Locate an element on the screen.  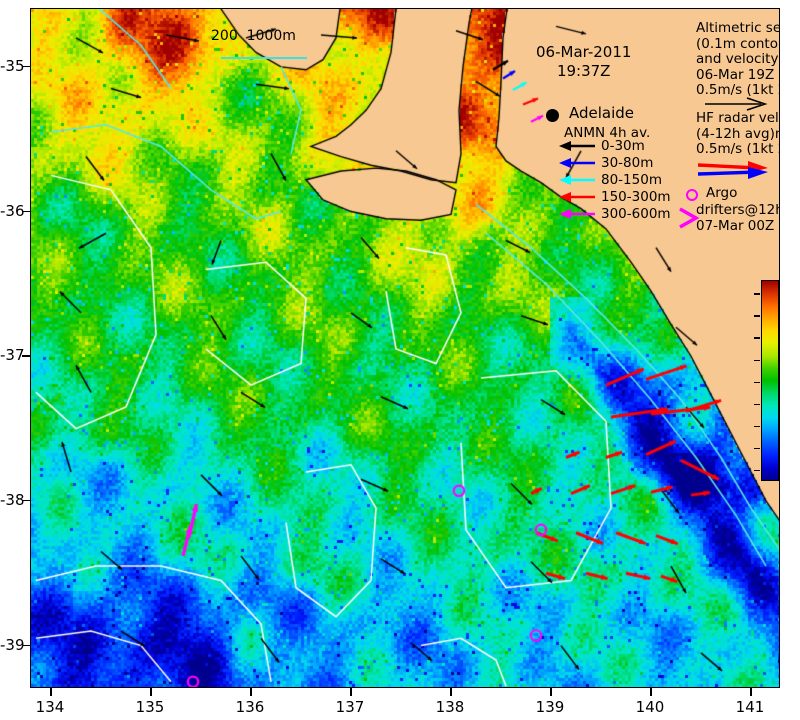
x-axis-tick-label: 137 is located at coordinates (350, 707).